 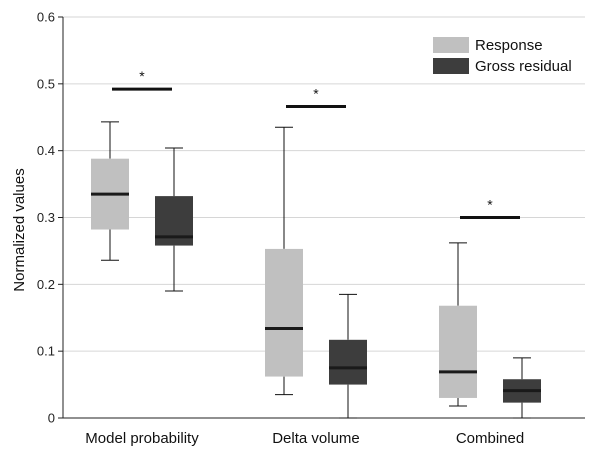 What do you see at coordinates (509, 45) in the screenshot?
I see `legend-label: Response` at bounding box center [509, 45].